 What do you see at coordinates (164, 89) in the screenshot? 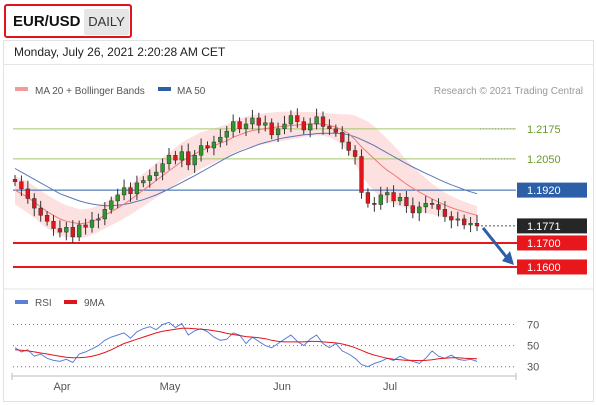
I see `ma50-legend-swatch` at bounding box center [164, 89].